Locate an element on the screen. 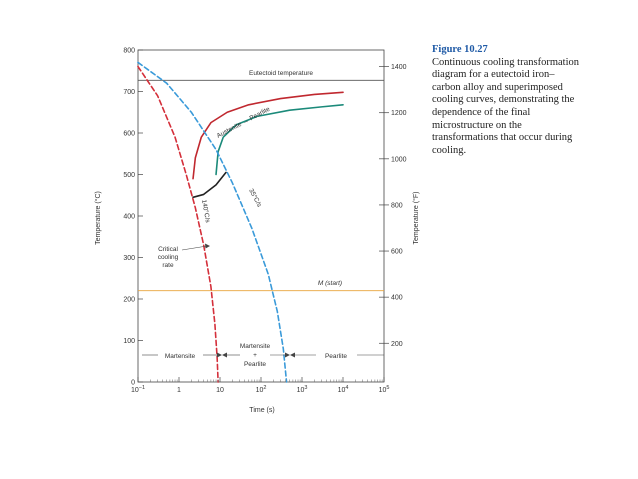  x-tick-label: 10⁴ is located at coordinates (343, 389).